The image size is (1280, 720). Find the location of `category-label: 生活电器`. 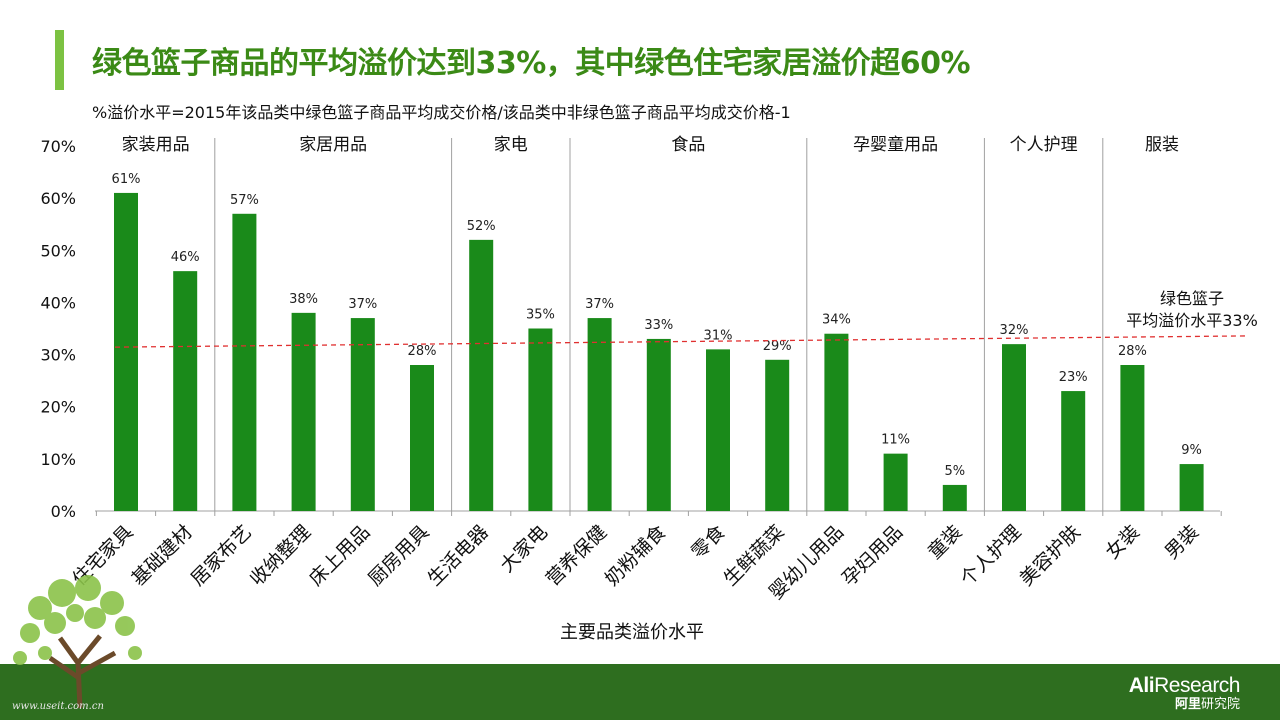

category-label: 生活电器 is located at coordinates (457, 555).